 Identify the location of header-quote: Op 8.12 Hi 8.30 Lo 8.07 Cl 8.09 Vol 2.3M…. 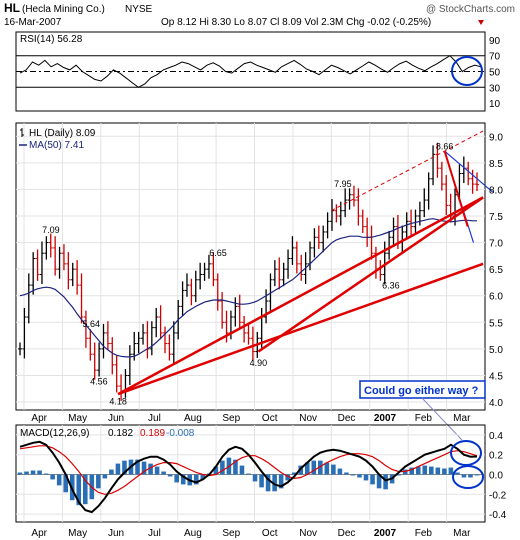
(296, 22).